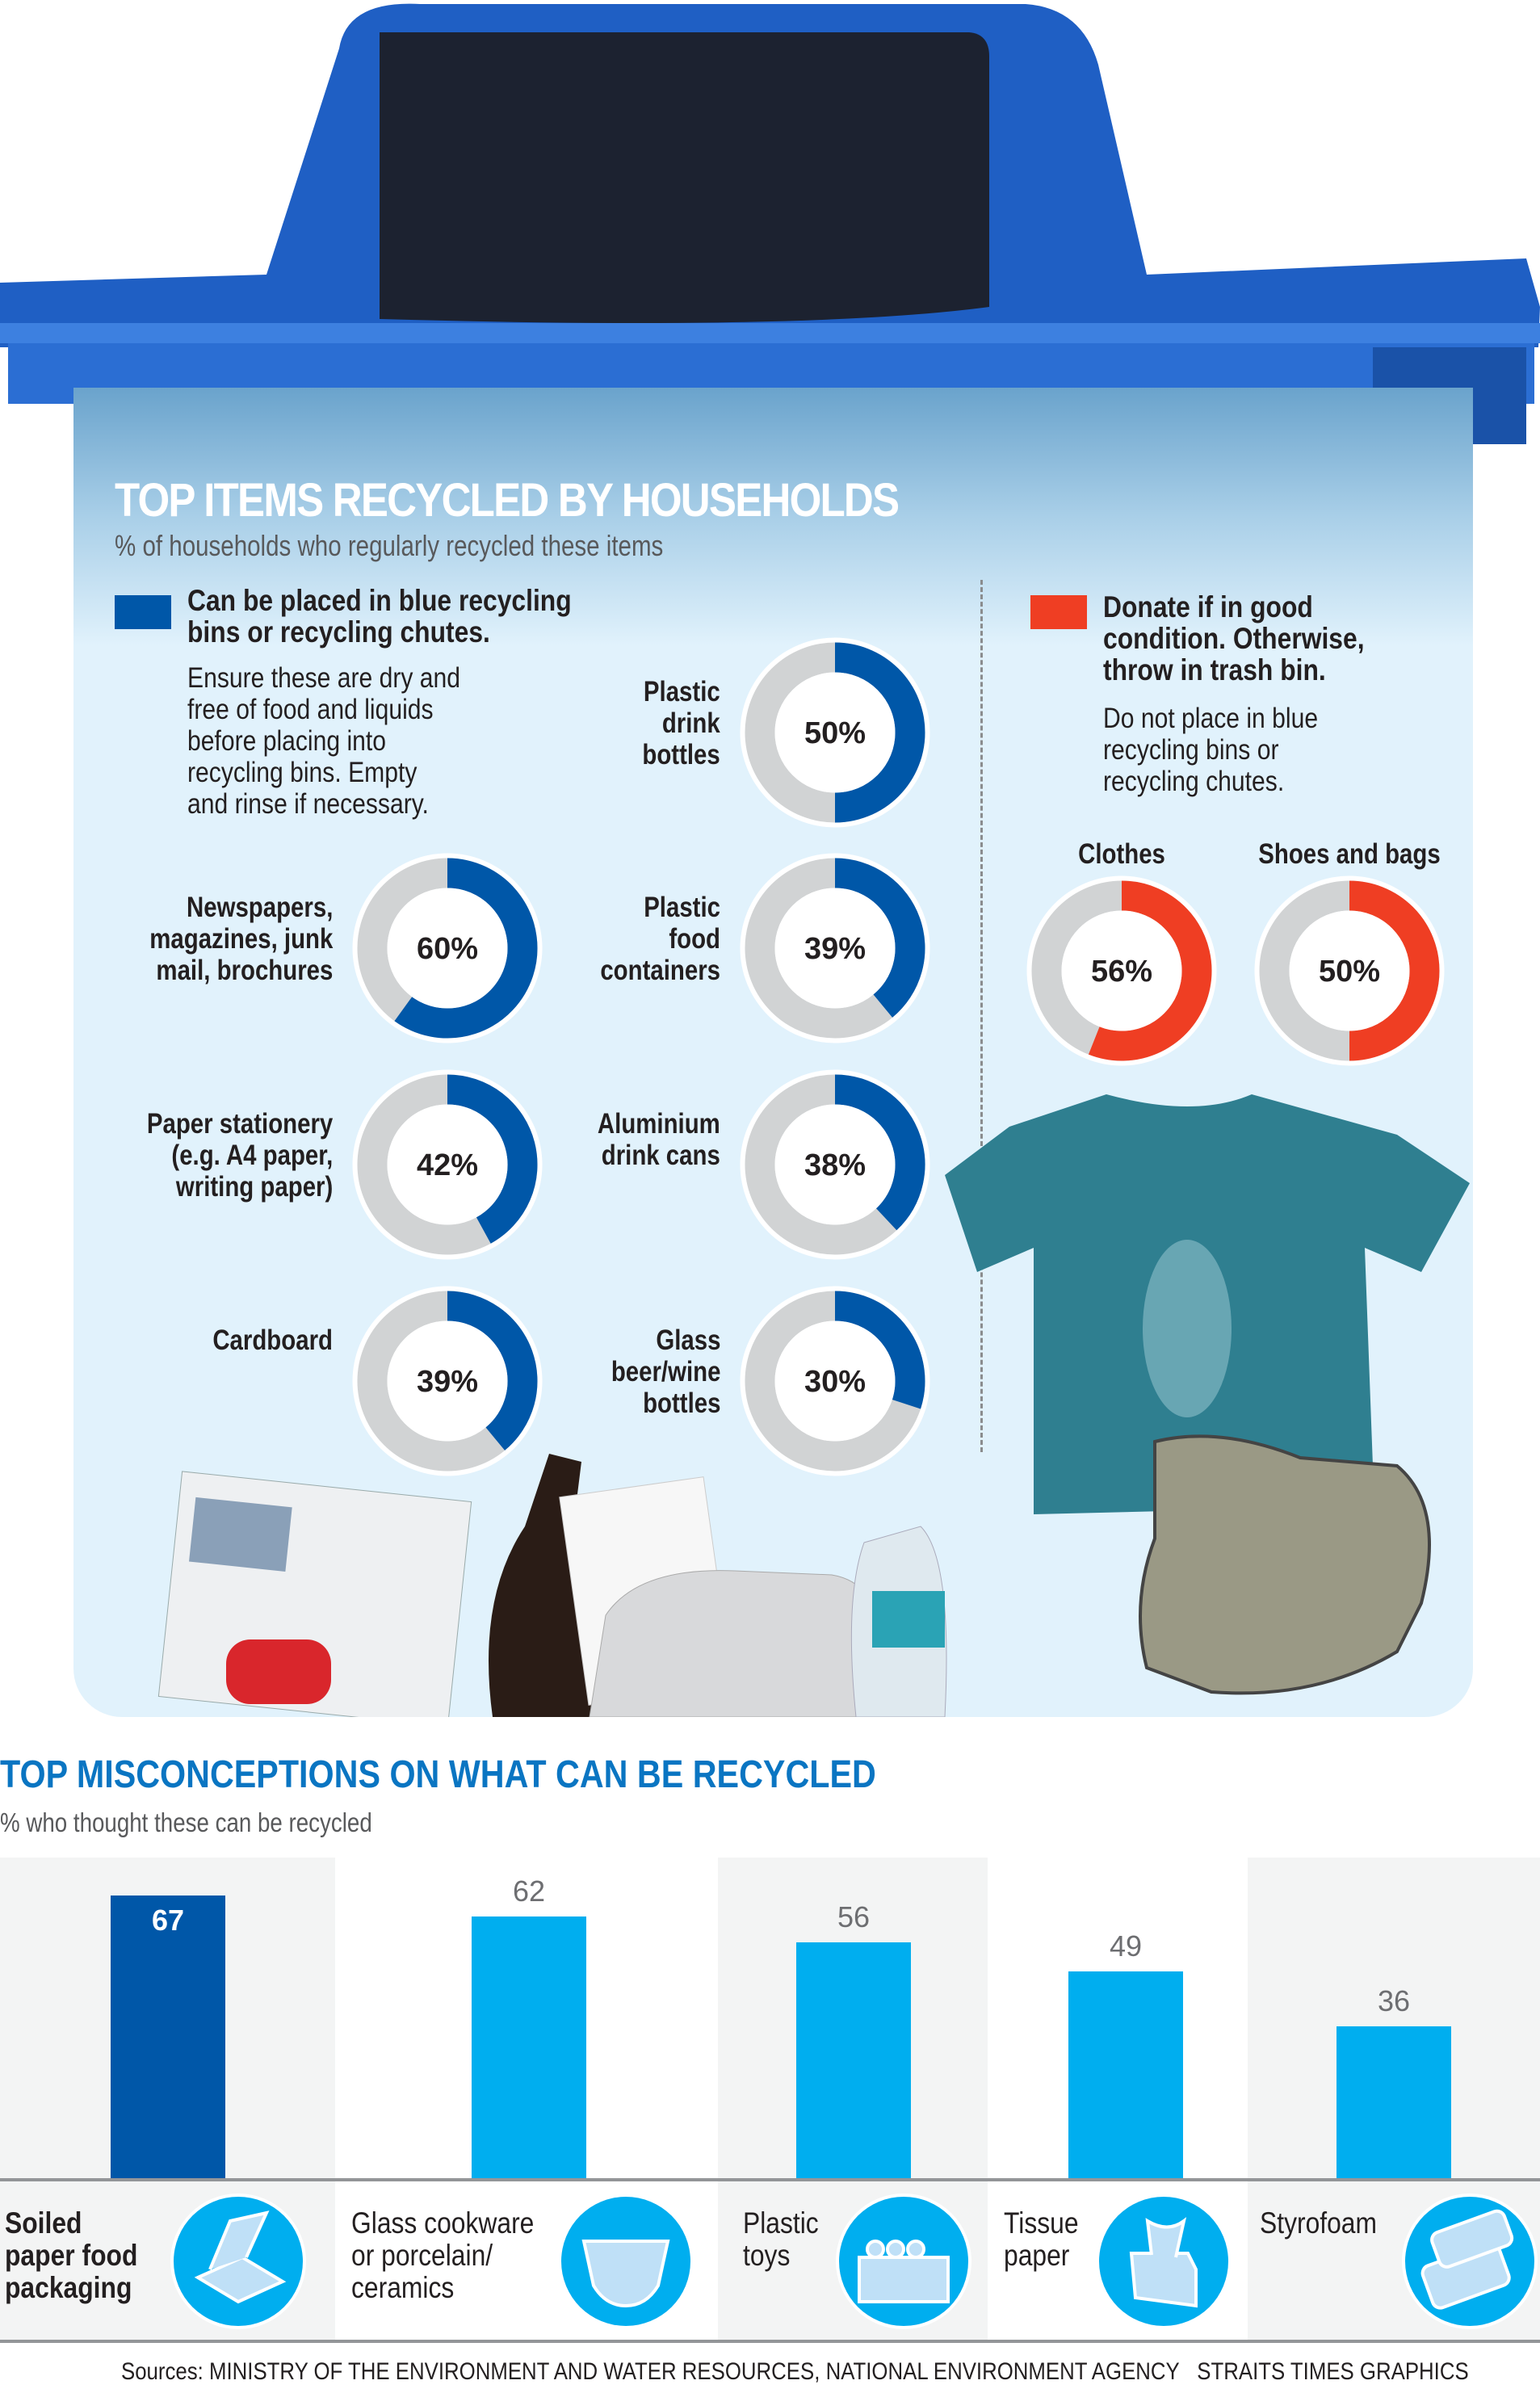 Image resolution: width=1540 pixels, height=2393 pixels. I want to click on bar-category-label: Styrofoam, so click(1318, 2223).